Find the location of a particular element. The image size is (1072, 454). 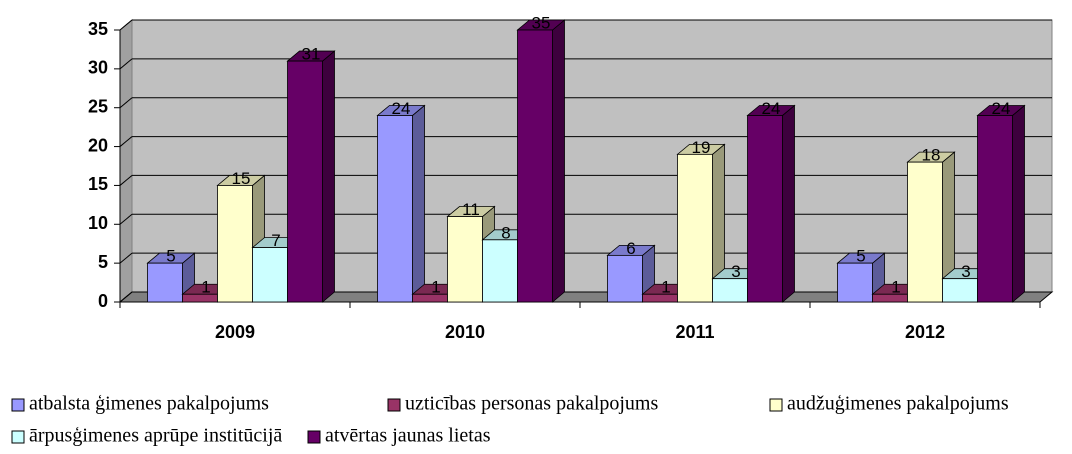

legend-label: uzticības personas pakalpojums is located at coordinates (531, 404).